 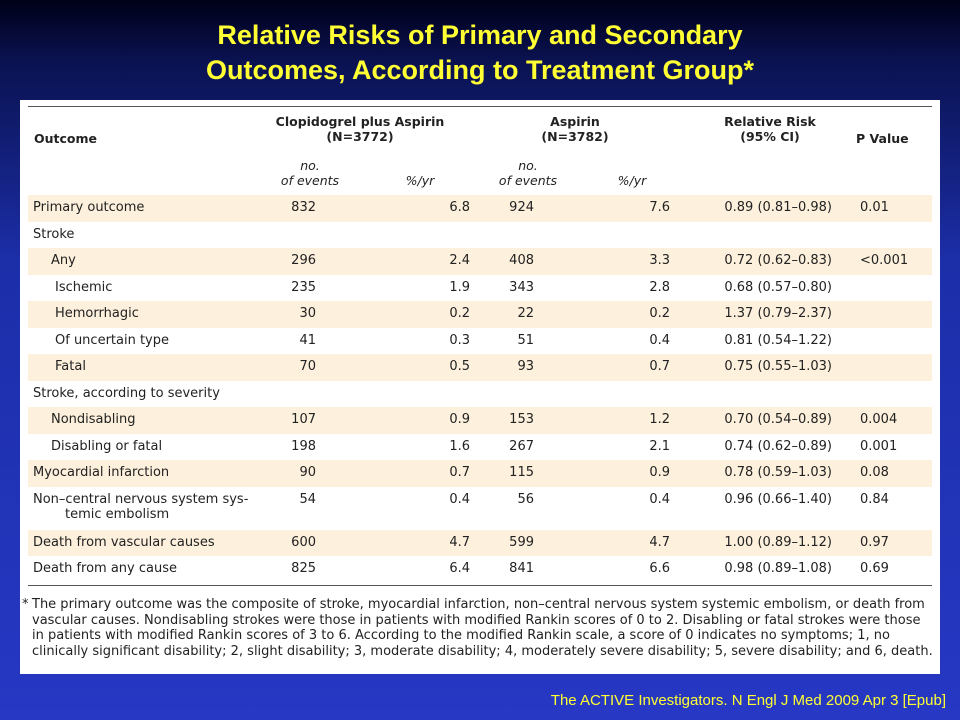 What do you see at coordinates (459, 568) in the screenshot?
I see `cell-rate-clopidogrel: 6.4` at bounding box center [459, 568].